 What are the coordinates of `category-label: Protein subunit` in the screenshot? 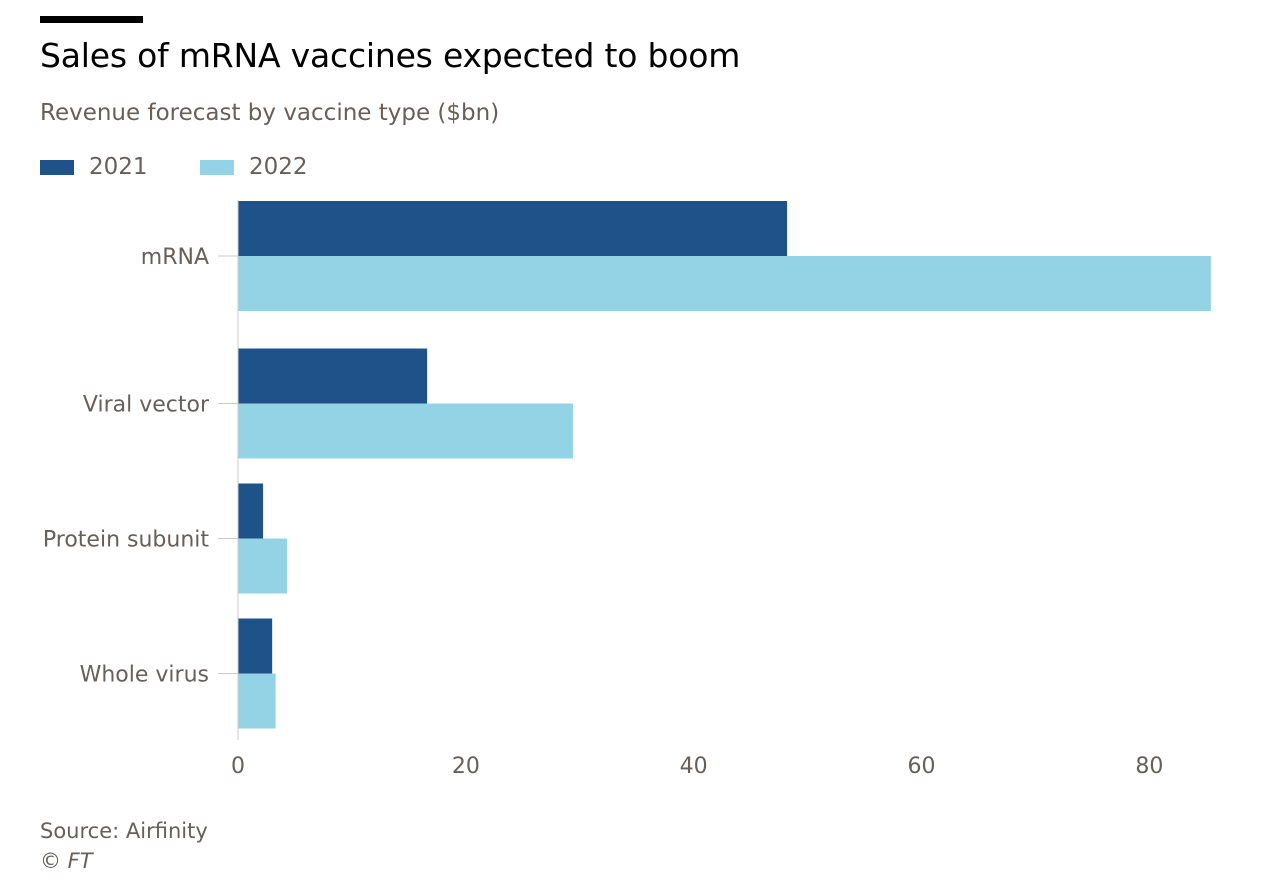 It's located at (126, 540).